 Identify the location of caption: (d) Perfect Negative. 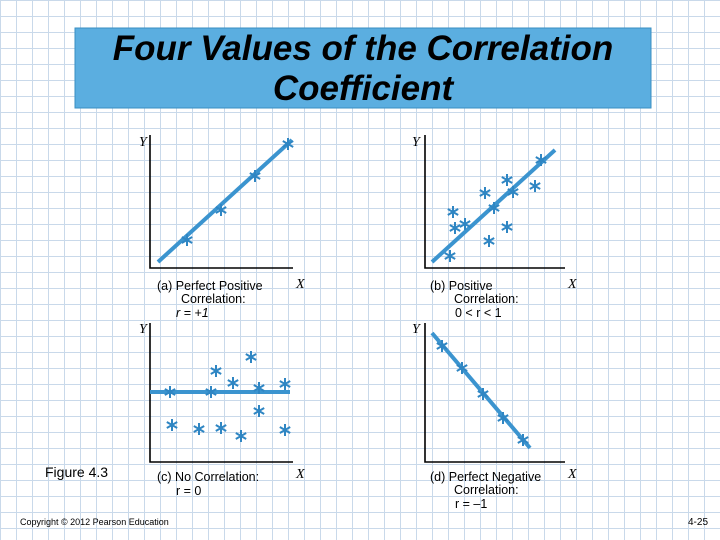
(485, 477).